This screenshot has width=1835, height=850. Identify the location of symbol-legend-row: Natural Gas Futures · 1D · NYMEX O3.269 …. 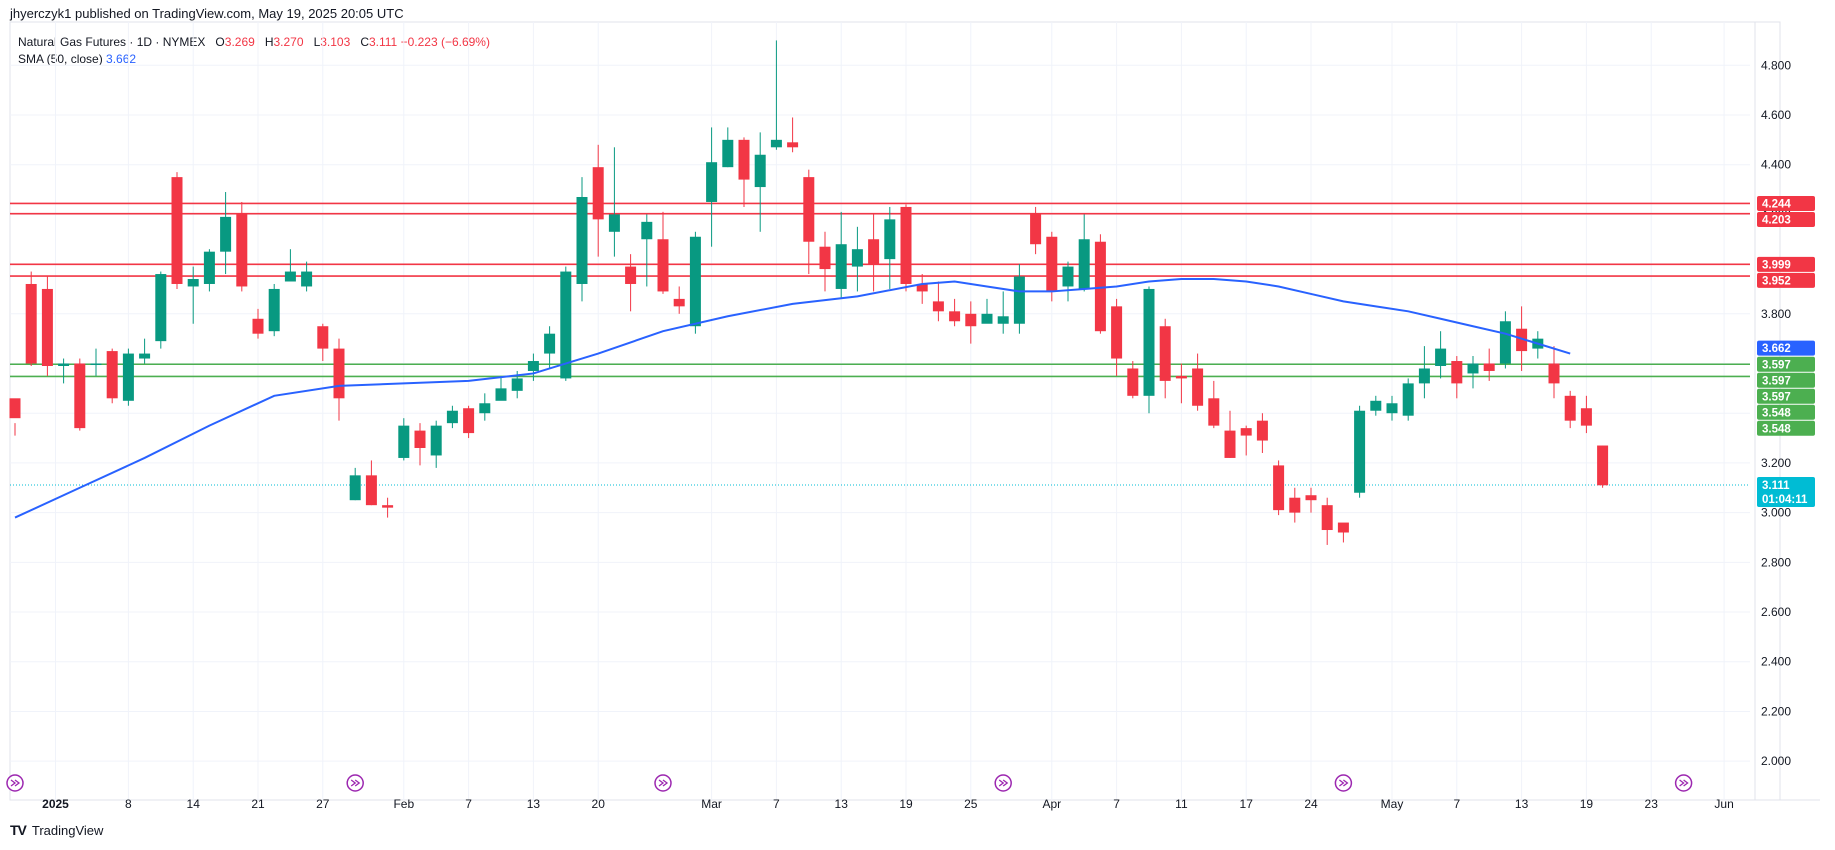
(254, 42).